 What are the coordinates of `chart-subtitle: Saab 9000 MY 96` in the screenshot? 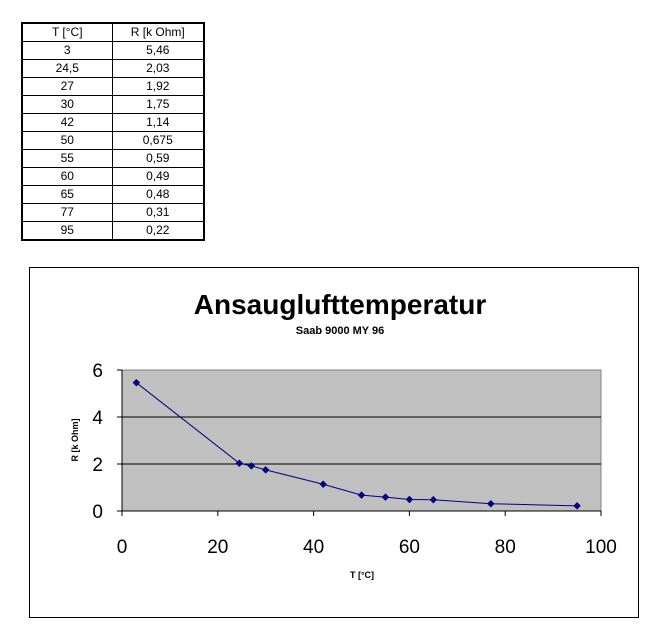 It's located at (340, 331).